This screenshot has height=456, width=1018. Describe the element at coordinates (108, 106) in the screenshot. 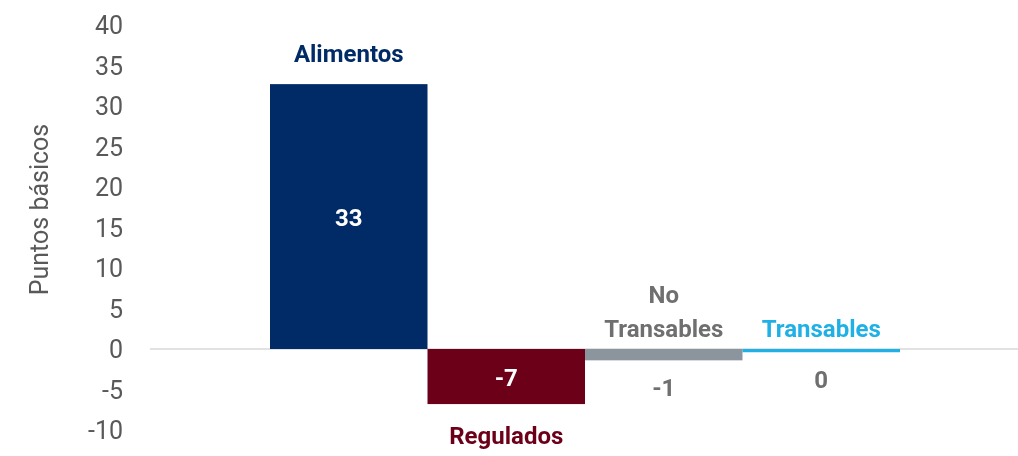

I see `y-tick-label: 30` at that location.